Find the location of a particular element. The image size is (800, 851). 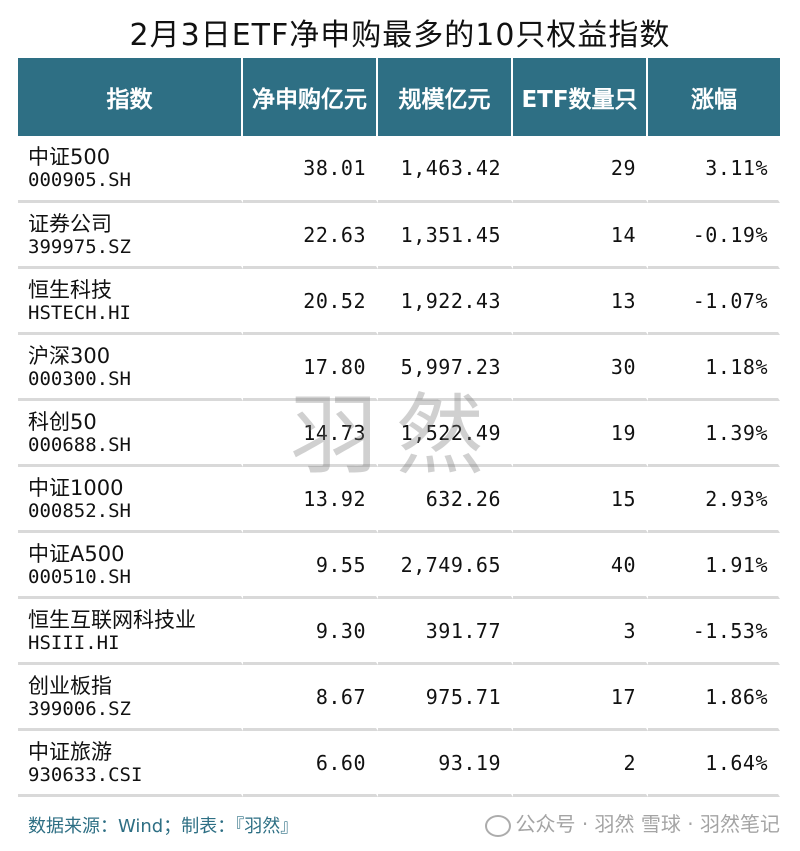

header-scale: 规模亿元 is located at coordinates (445, 97).